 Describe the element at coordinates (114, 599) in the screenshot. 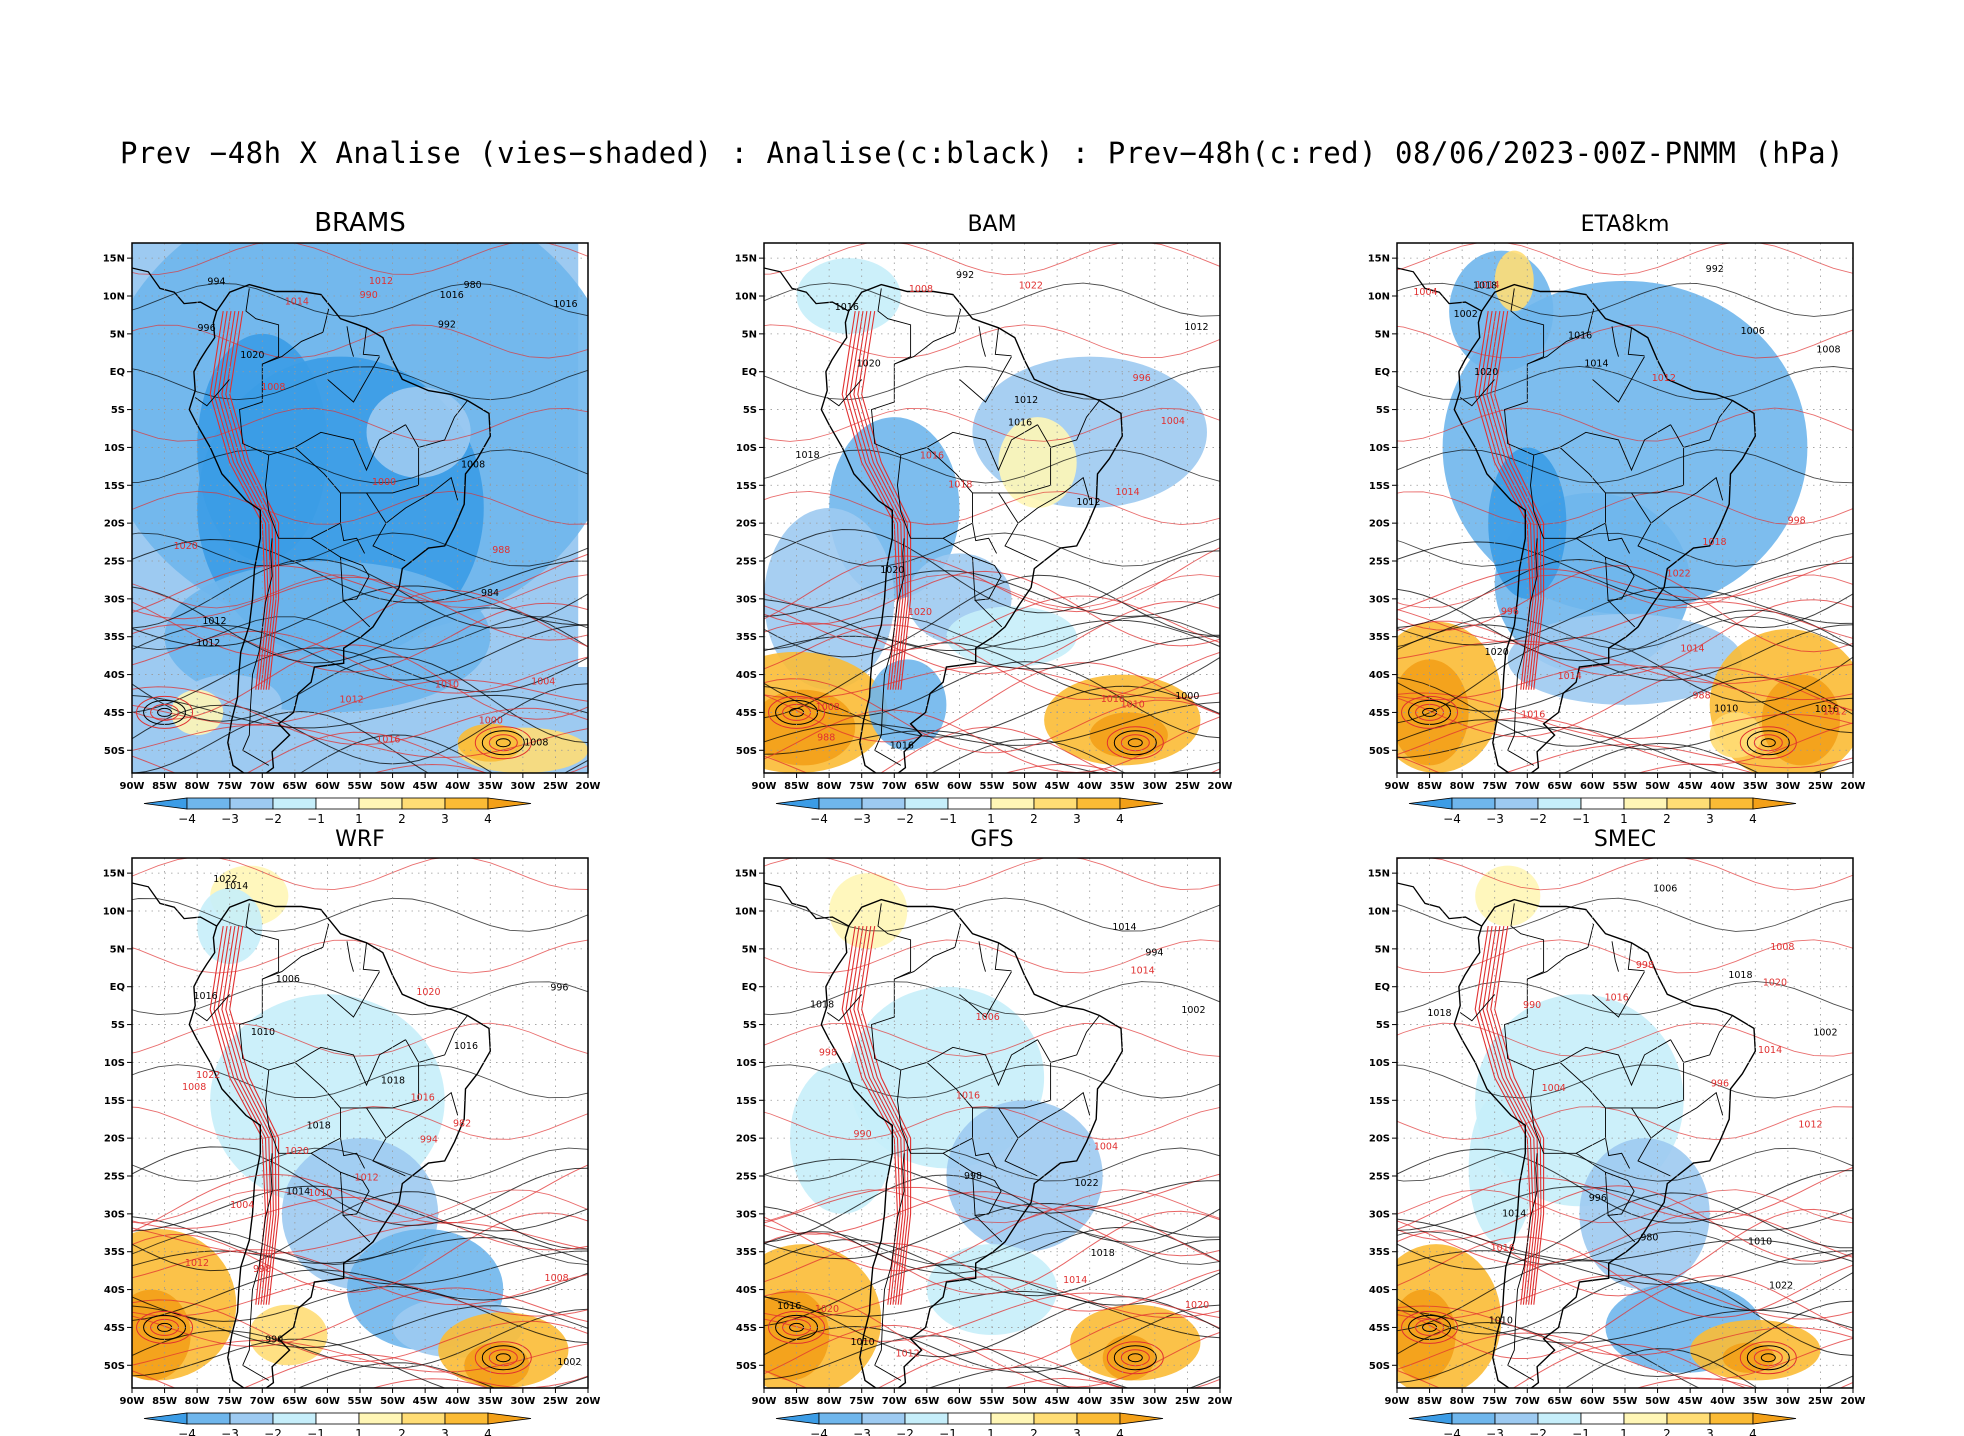

I see `lat-tick-label: 30S` at that location.